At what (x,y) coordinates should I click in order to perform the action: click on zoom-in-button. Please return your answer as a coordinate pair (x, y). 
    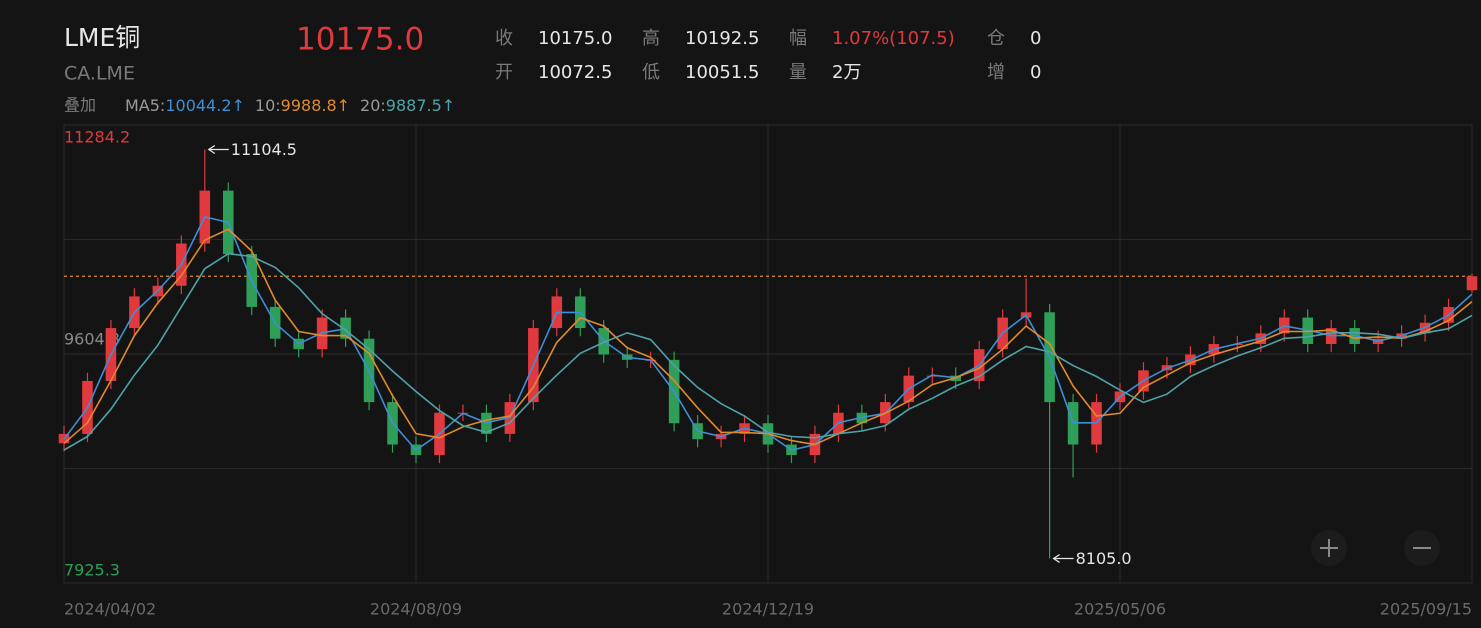
    Looking at the image, I should click on (1329, 548).